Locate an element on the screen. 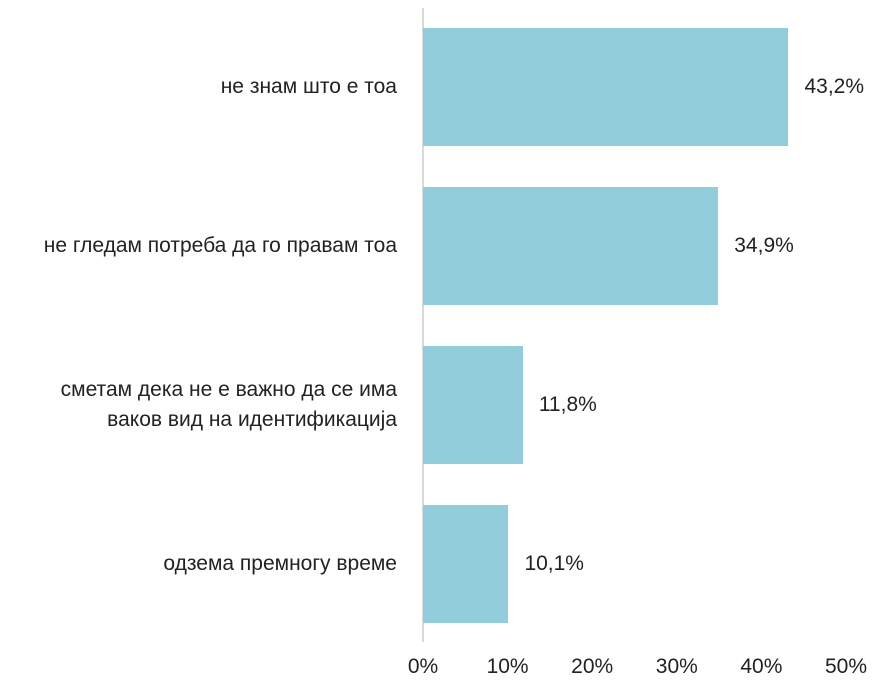 The height and width of the screenshot is (688, 874). x-tick-label: 30% is located at coordinates (676, 666).